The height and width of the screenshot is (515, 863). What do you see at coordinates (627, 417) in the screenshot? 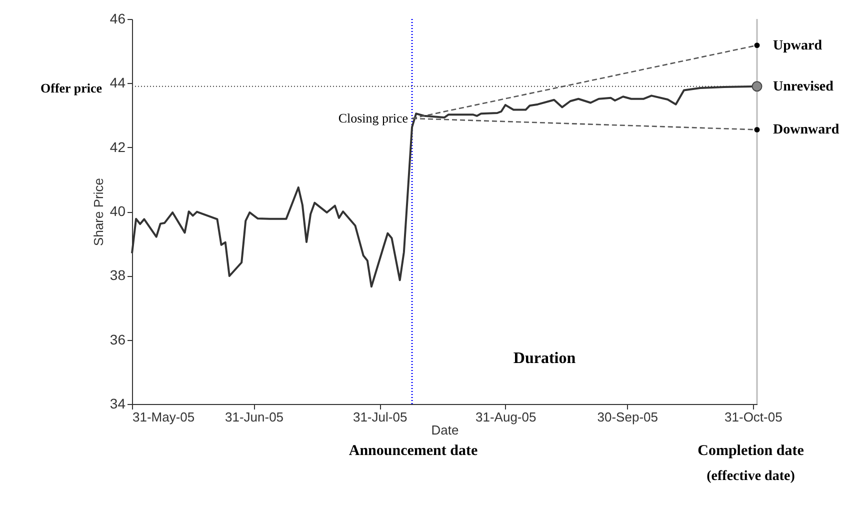
I see `x-tick-label: 30-Sep-05` at bounding box center [627, 417].